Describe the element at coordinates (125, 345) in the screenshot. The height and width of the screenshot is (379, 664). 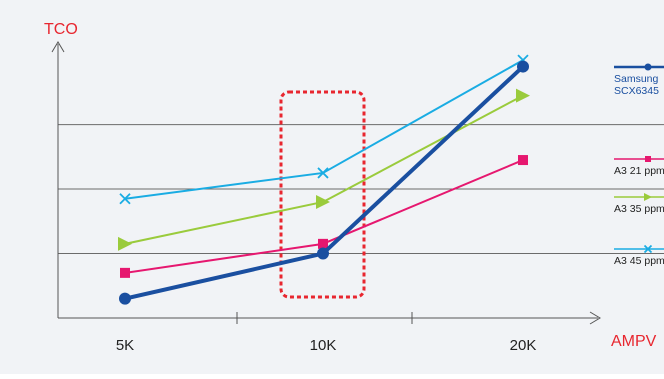
I see `x-tick-label: 5K` at that location.